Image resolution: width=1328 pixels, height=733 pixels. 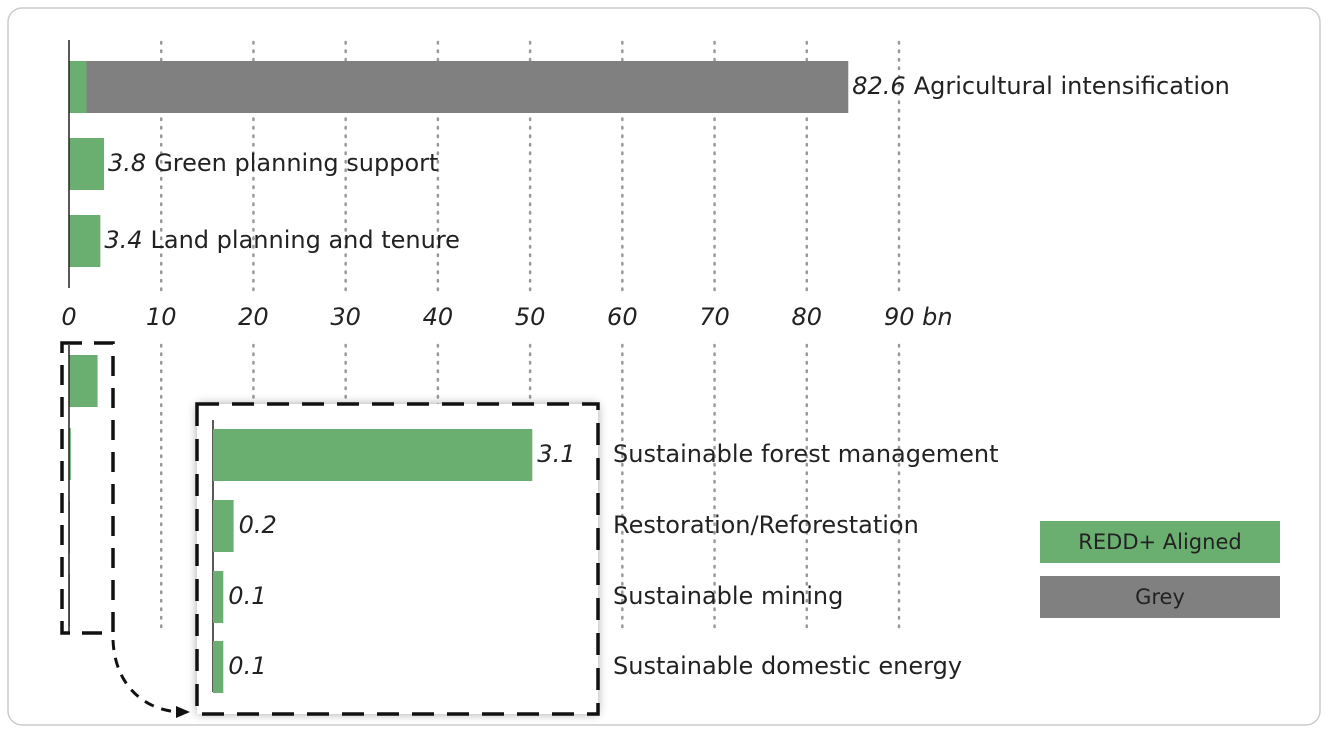 What do you see at coordinates (183, 712) in the screenshot?
I see `zoom-arrowhead` at bounding box center [183, 712].